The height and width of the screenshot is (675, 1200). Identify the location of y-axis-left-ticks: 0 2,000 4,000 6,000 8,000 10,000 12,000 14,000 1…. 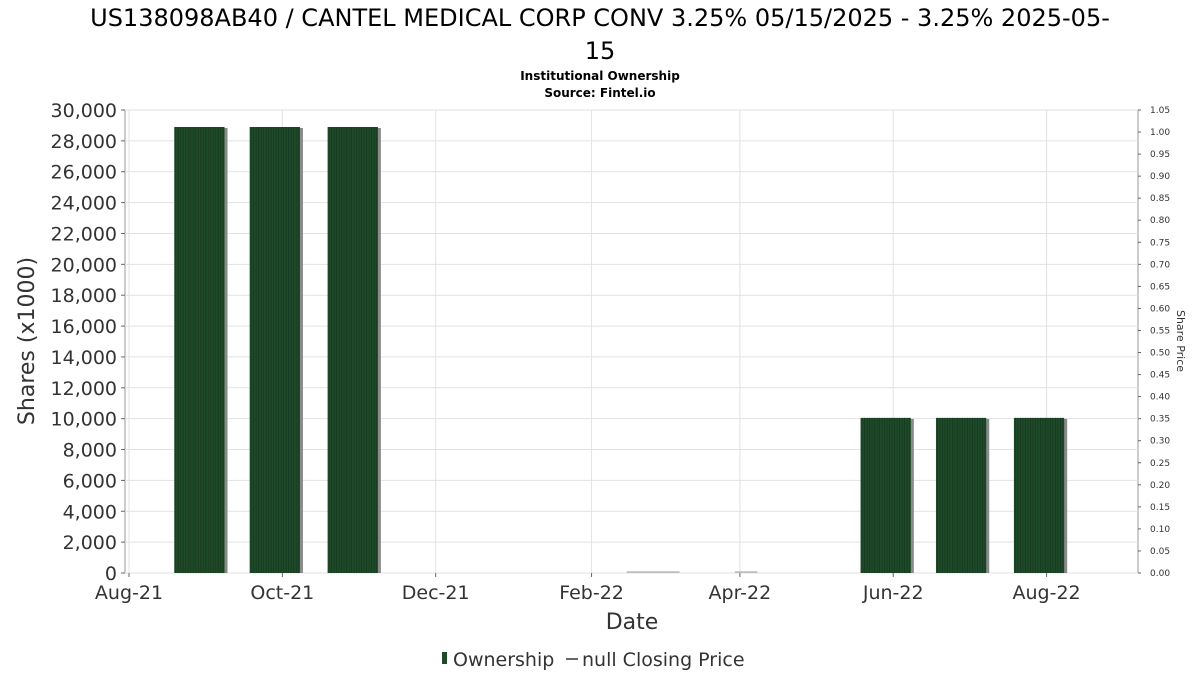
(88, 342).